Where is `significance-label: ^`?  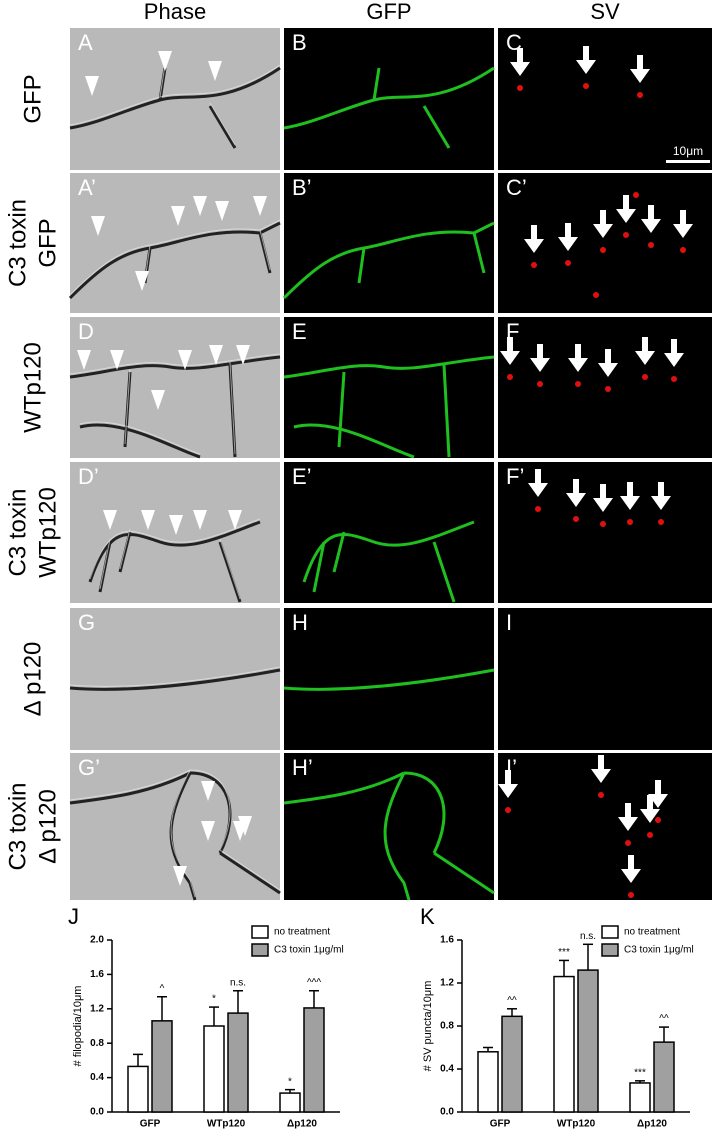
significance-label: ^ is located at coordinates (162, 988).